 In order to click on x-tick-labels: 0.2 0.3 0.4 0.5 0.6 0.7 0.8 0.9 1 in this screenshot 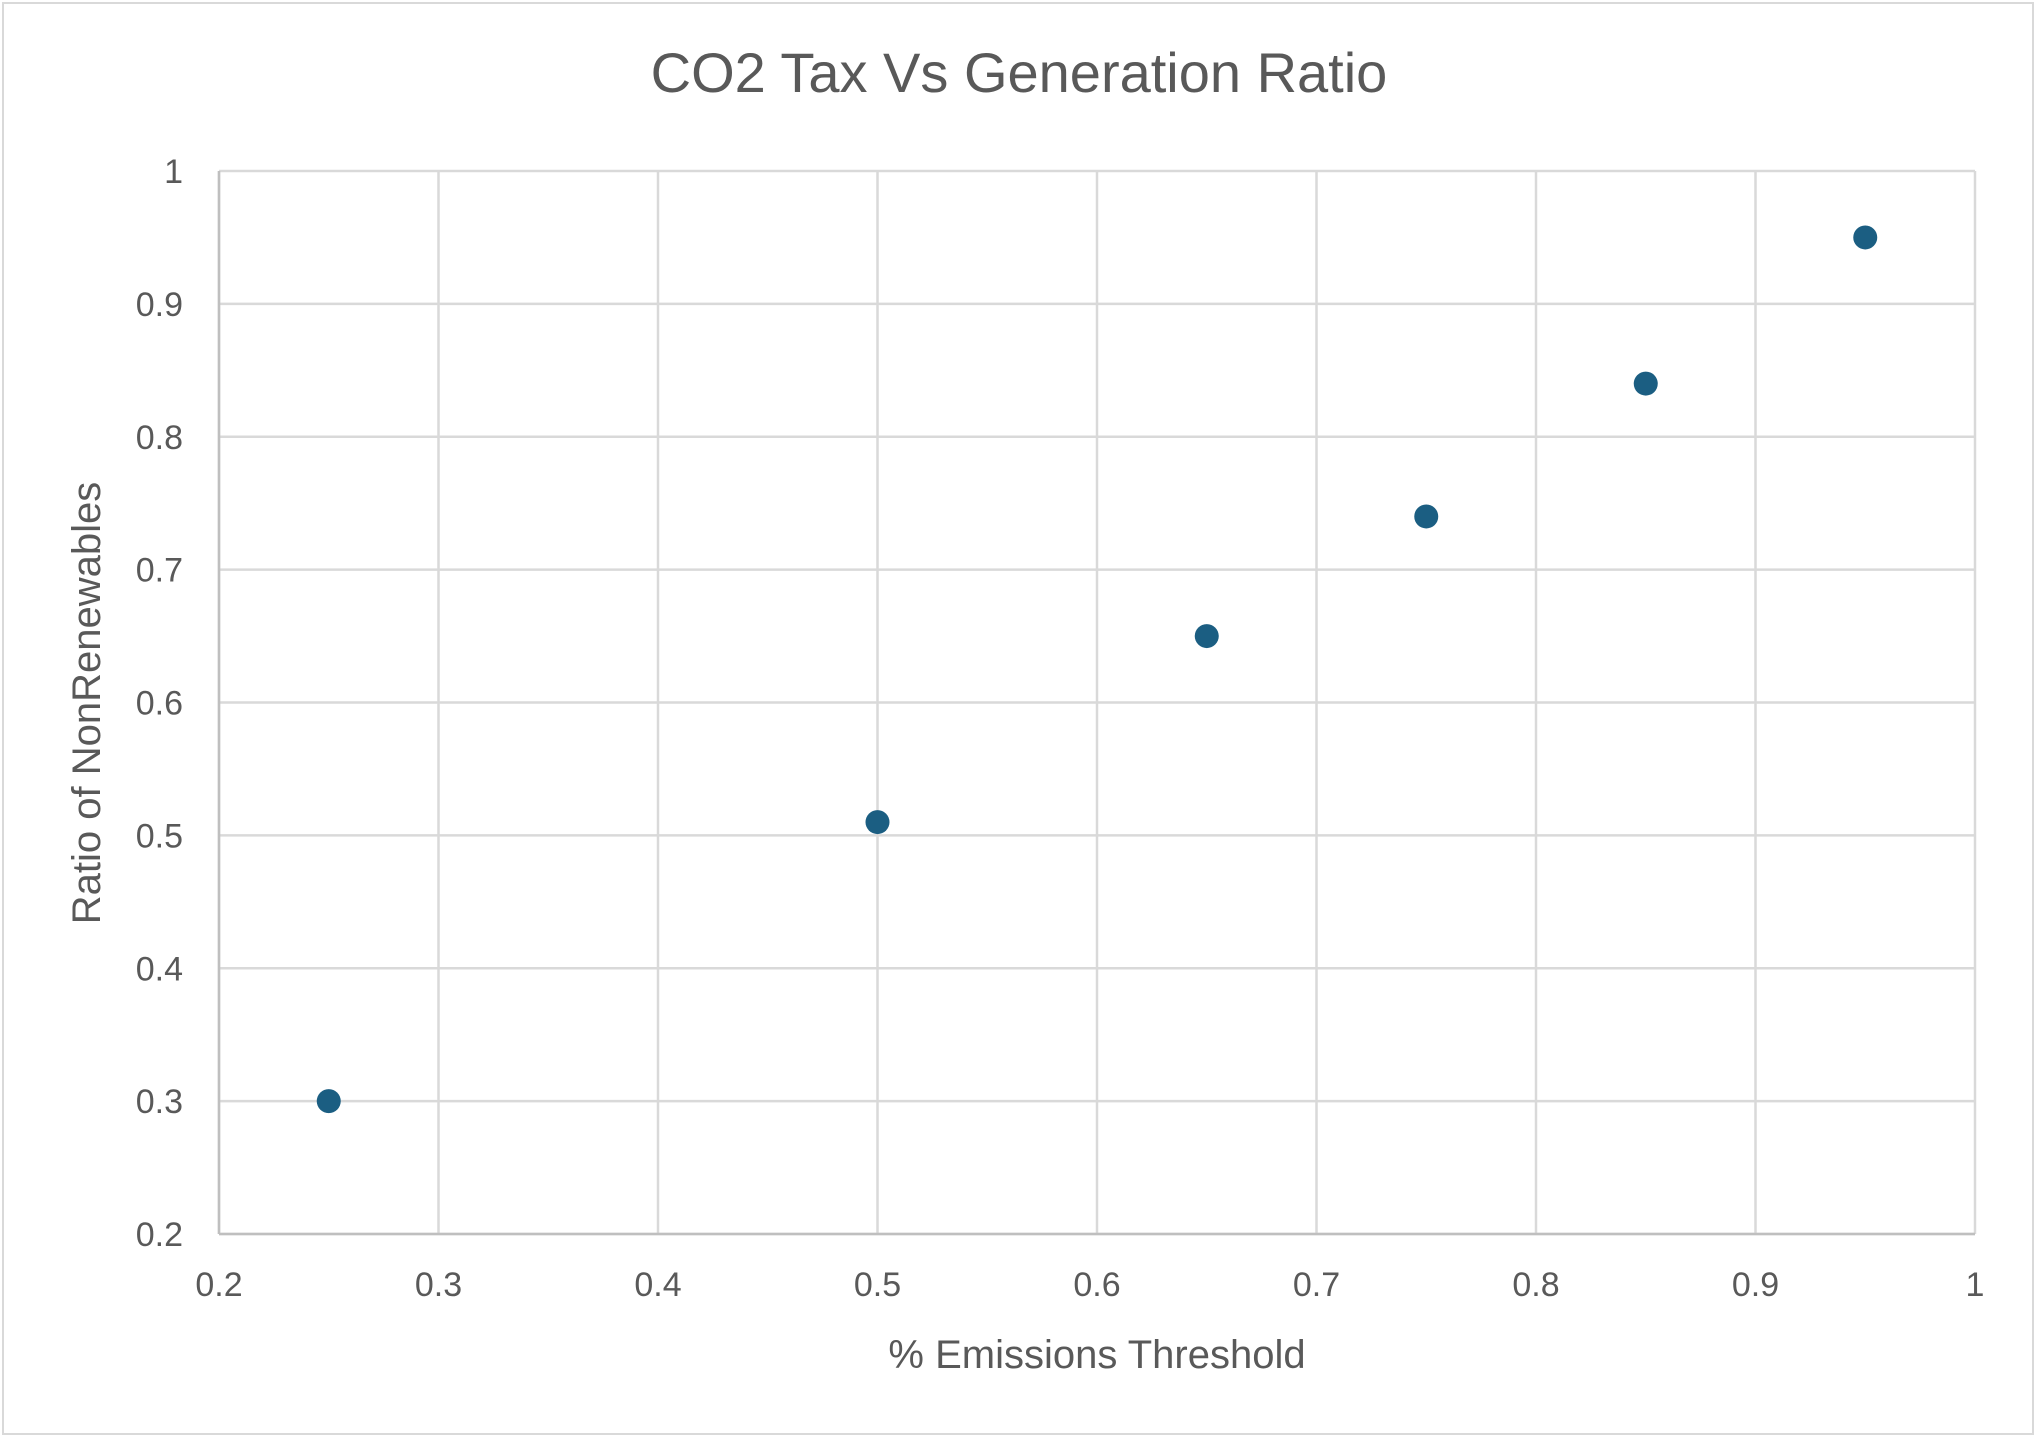, I will do `click(1089, 1285)`.